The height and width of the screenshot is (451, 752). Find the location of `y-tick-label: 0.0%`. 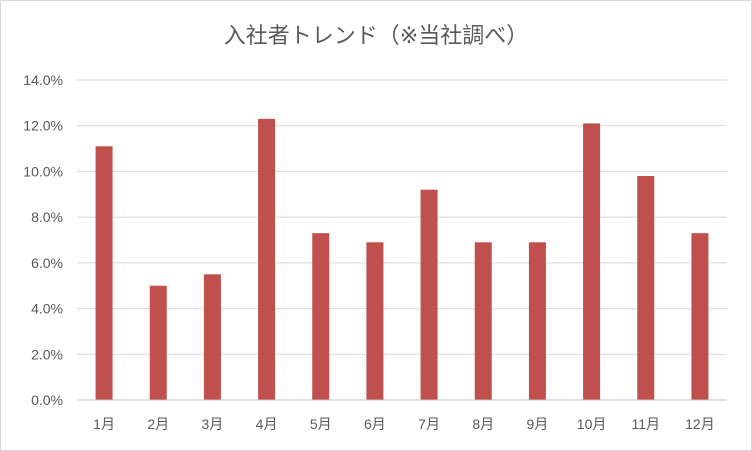

y-tick-label: 0.0% is located at coordinates (47, 400).